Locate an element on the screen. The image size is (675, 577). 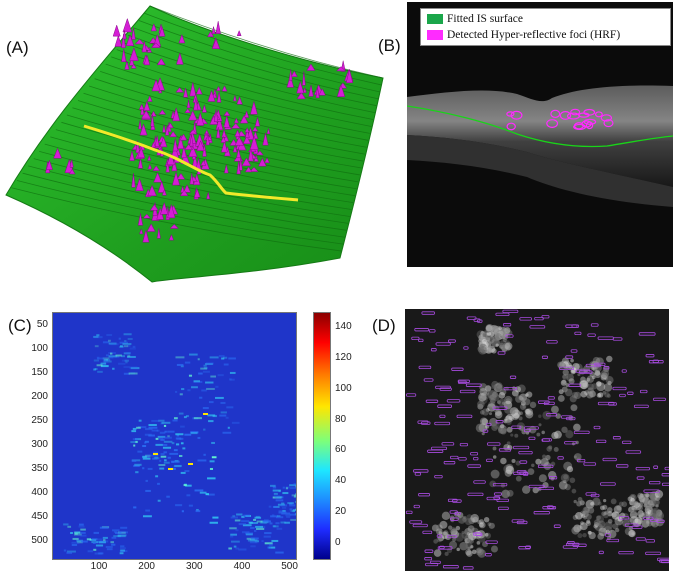
legend-swatch-magenta is located at coordinates (435, 35).